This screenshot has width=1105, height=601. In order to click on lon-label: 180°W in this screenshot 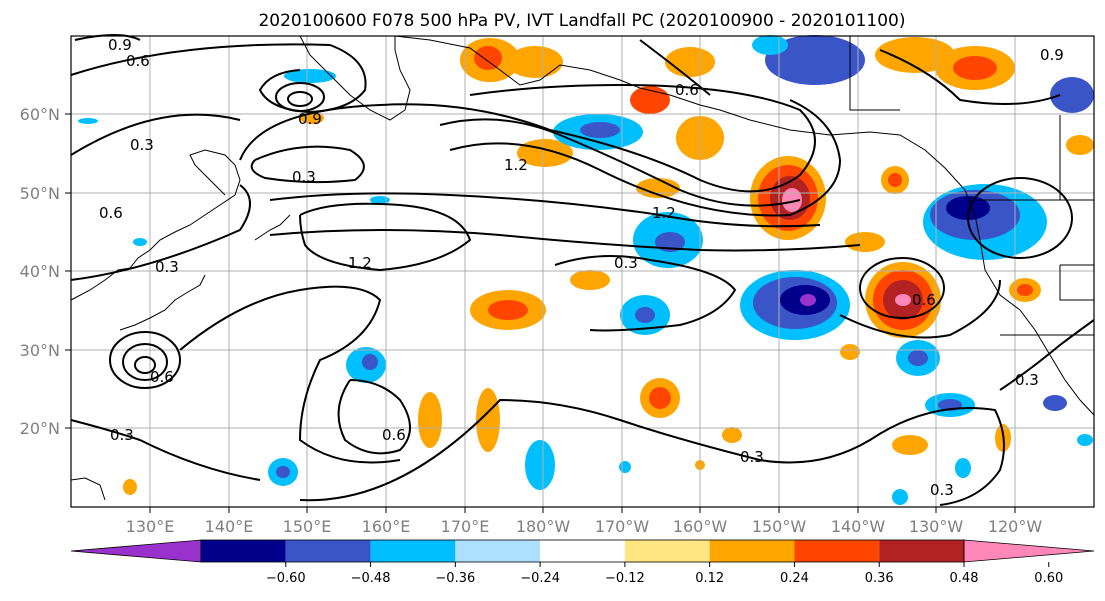, I will do `click(543, 526)`.